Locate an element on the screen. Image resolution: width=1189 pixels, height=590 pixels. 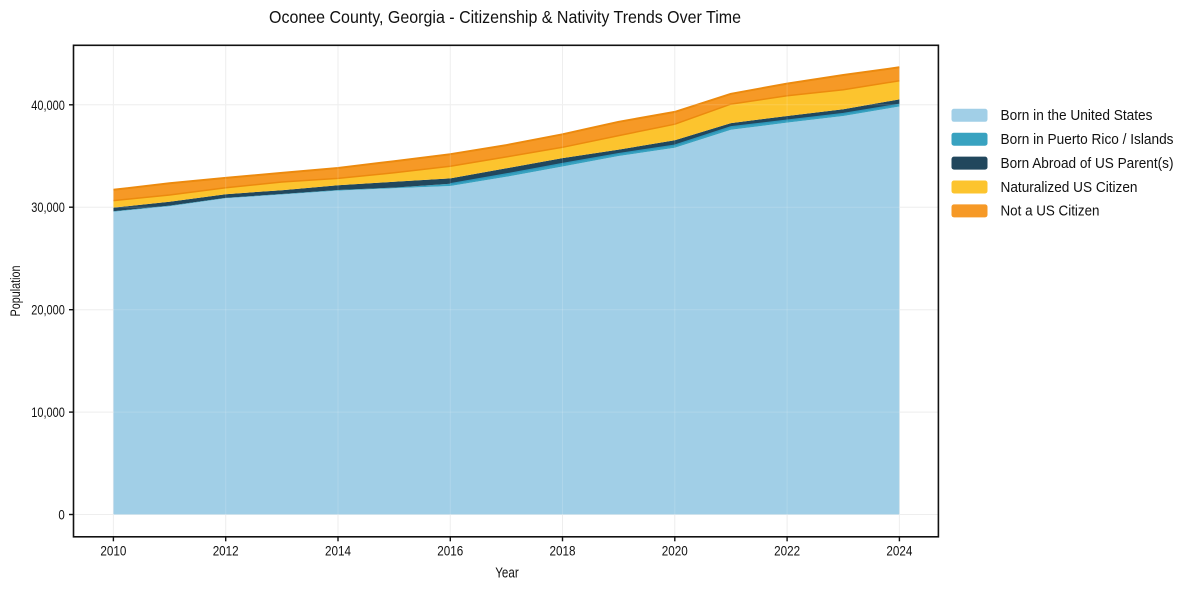
svg-text: 10,000 is located at coordinates (48, 412).